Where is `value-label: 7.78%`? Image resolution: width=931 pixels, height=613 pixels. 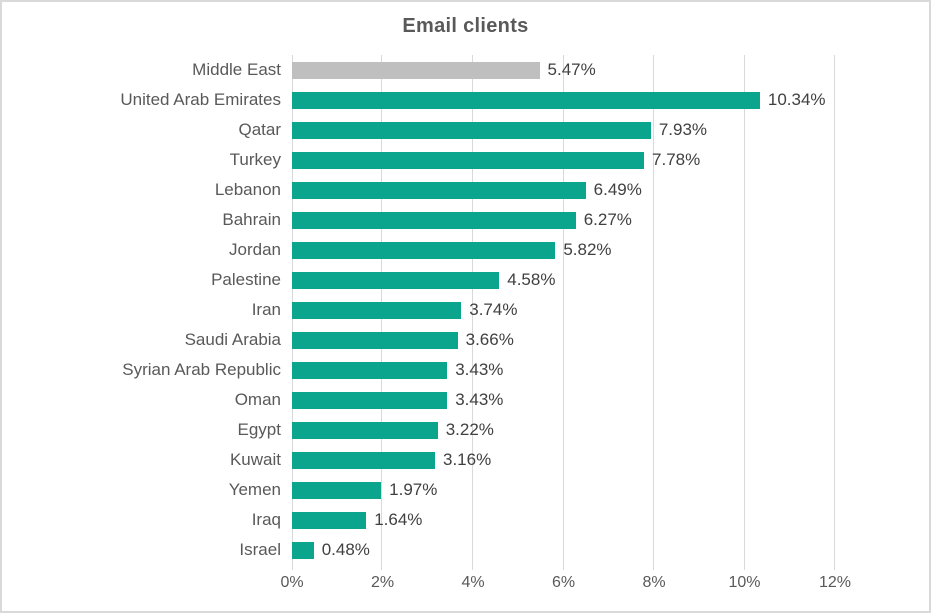
value-label: 7.78% is located at coordinates (676, 159).